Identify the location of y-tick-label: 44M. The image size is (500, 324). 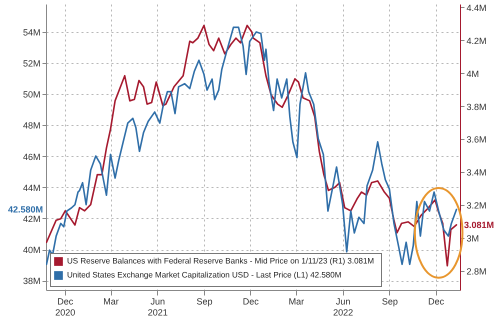
(31, 187).